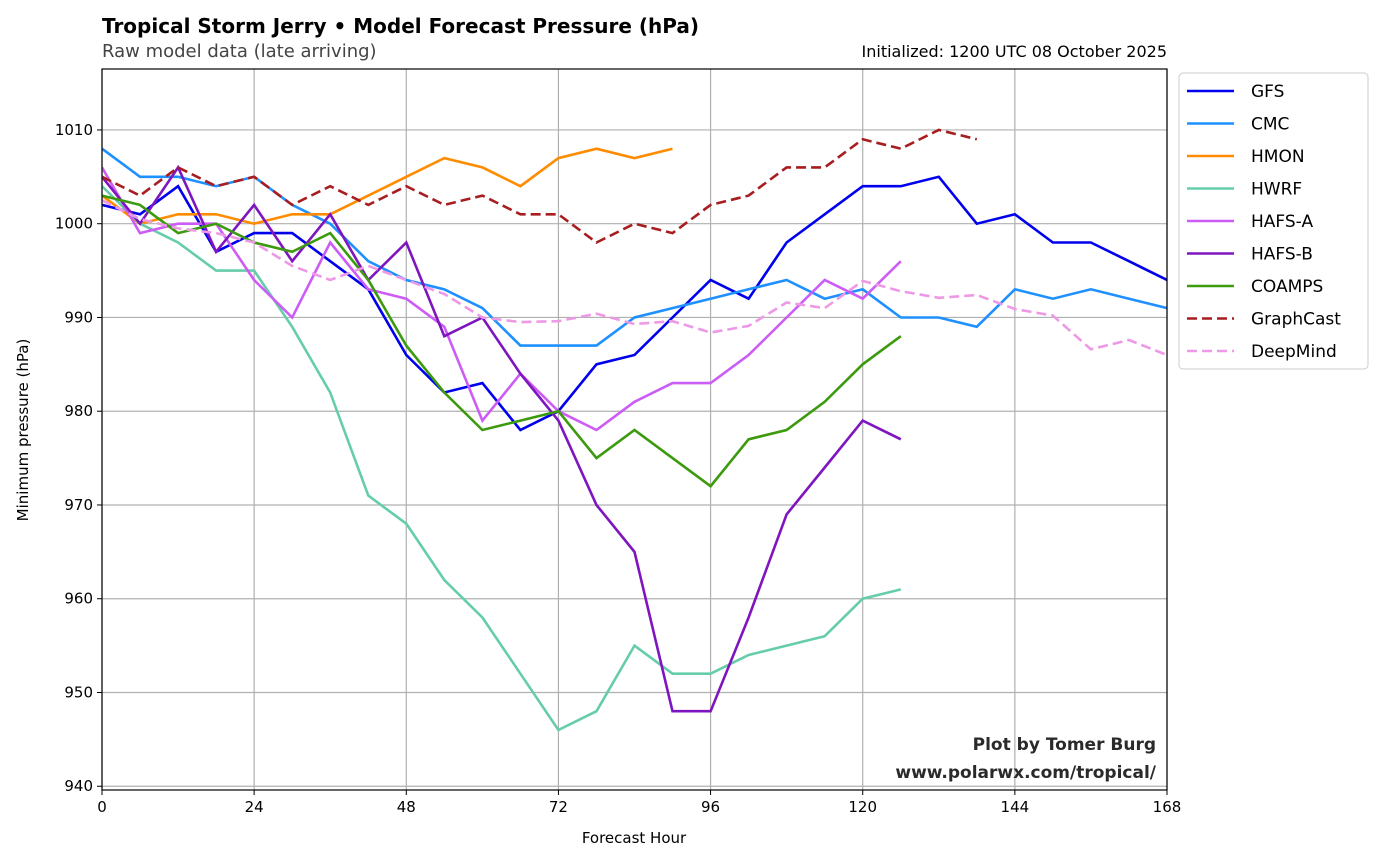 The image size is (1381, 860). I want to click on series-line-hmon, so click(387, 186).